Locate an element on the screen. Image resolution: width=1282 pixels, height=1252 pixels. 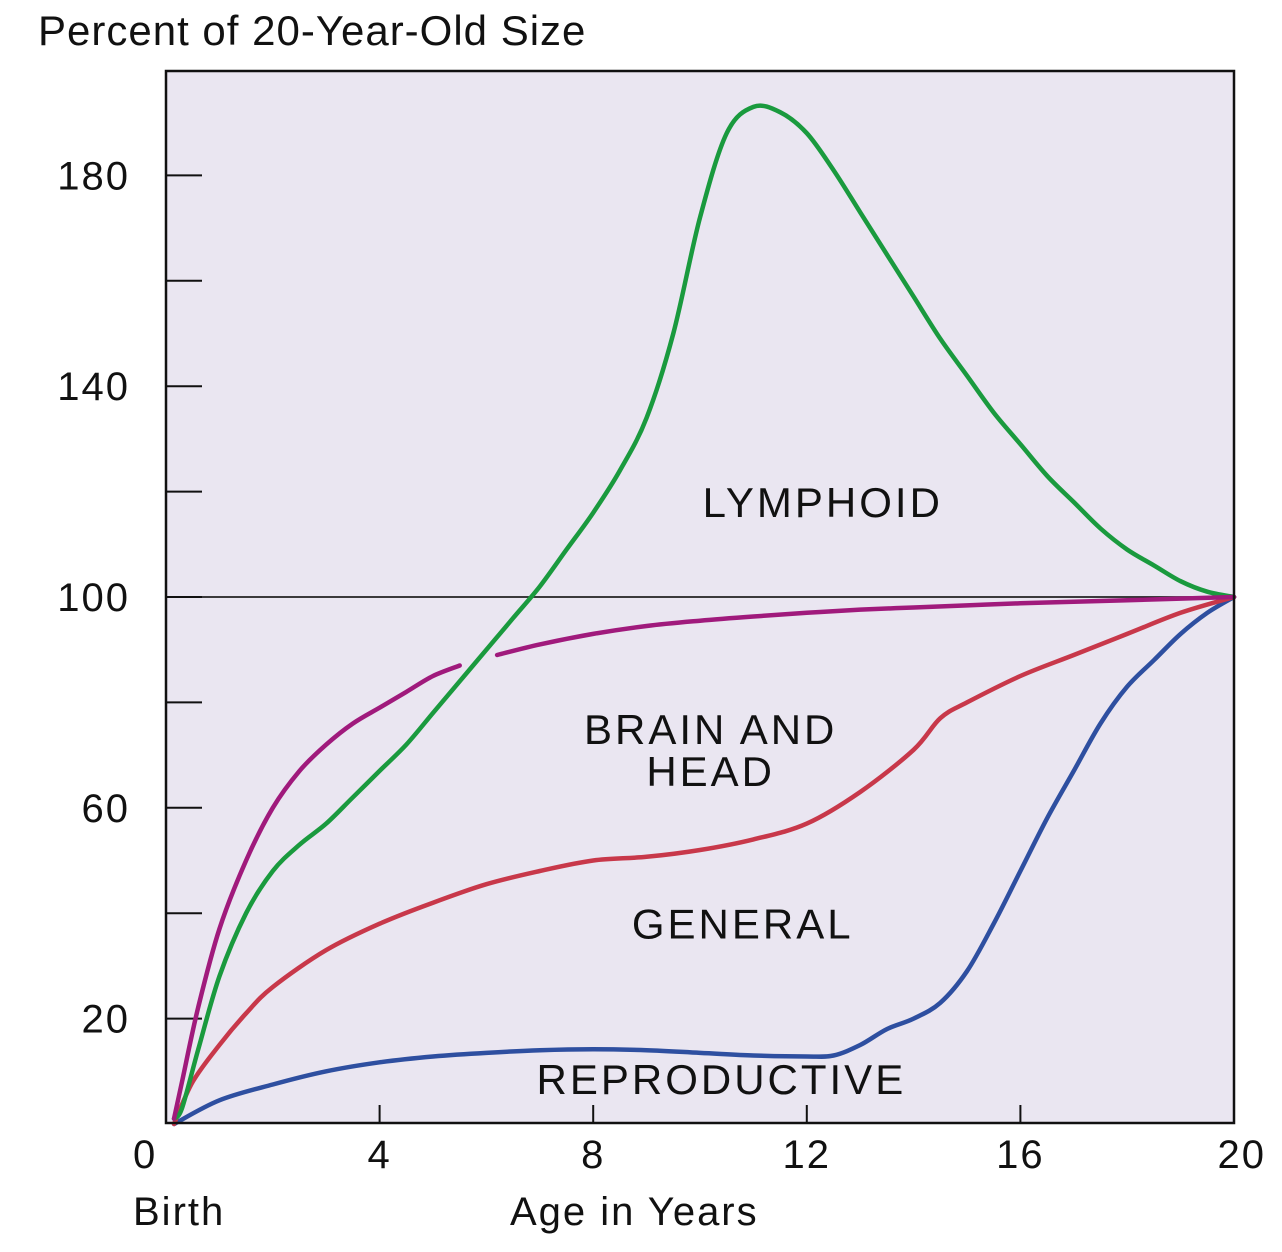
series-label-general: GENERAL is located at coordinates (743, 924).